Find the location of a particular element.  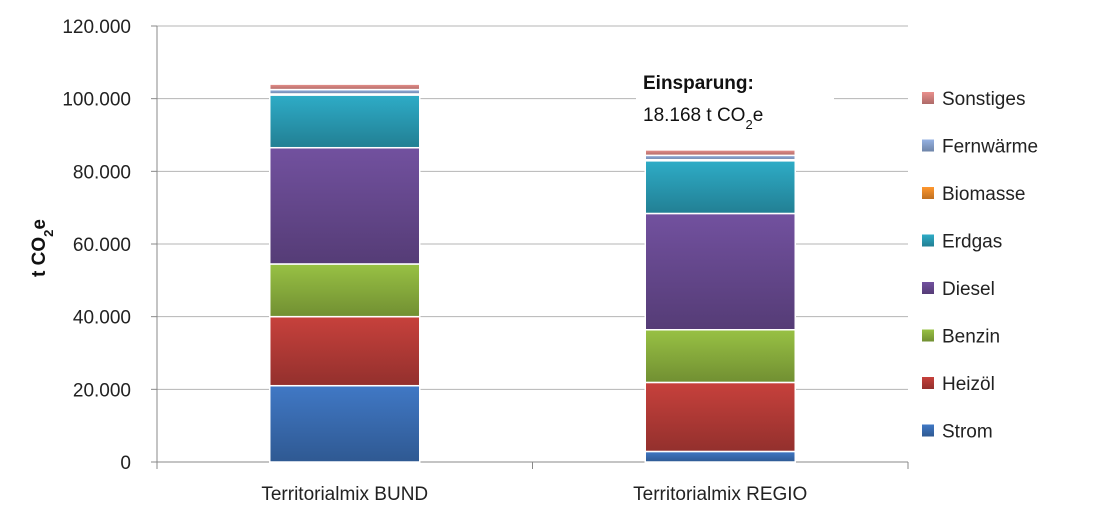

y-tick-label: 20.000 is located at coordinates (102, 390).